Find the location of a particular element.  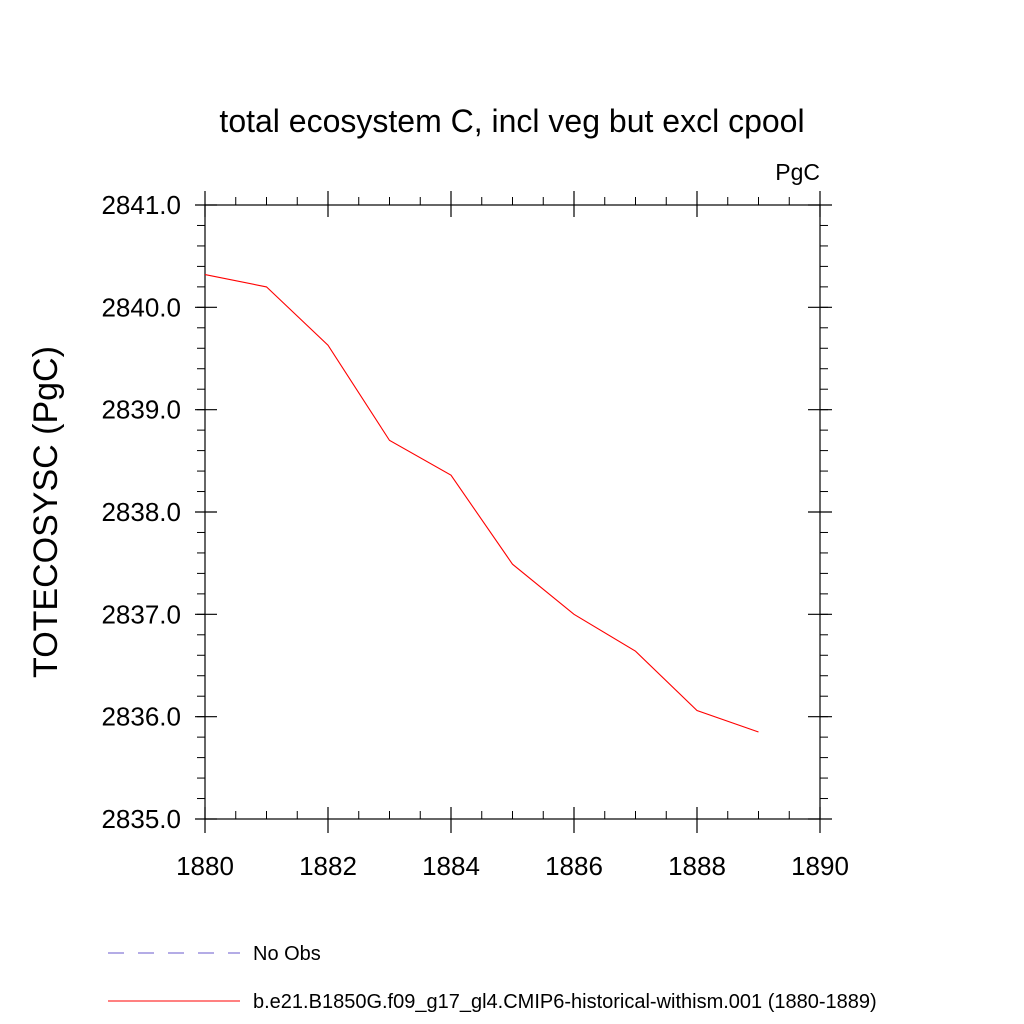

units-label: PgC is located at coordinates (797, 172).